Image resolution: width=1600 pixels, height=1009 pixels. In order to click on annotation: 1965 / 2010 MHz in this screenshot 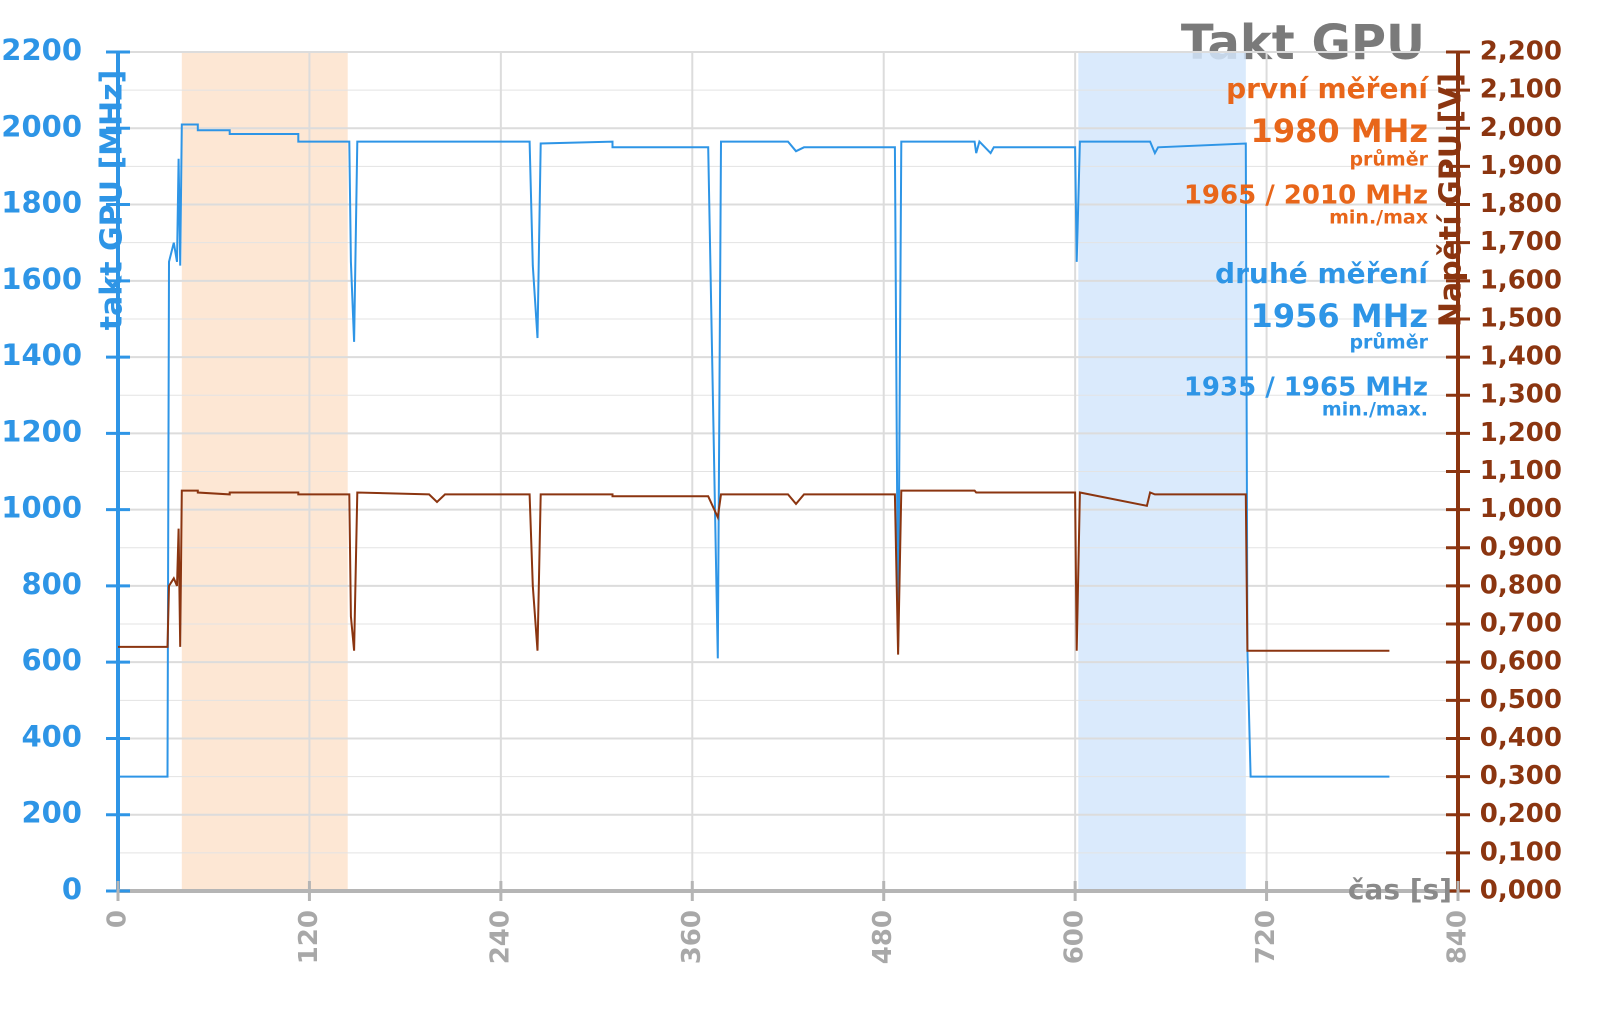, I will do `click(1306, 196)`.